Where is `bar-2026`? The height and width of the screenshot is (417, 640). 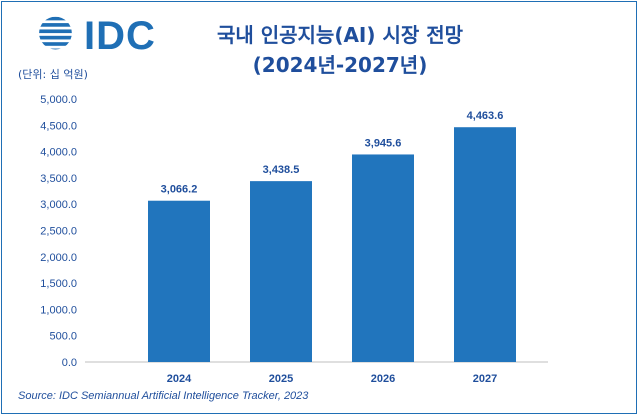
bar-2026 is located at coordinates (383, 258).